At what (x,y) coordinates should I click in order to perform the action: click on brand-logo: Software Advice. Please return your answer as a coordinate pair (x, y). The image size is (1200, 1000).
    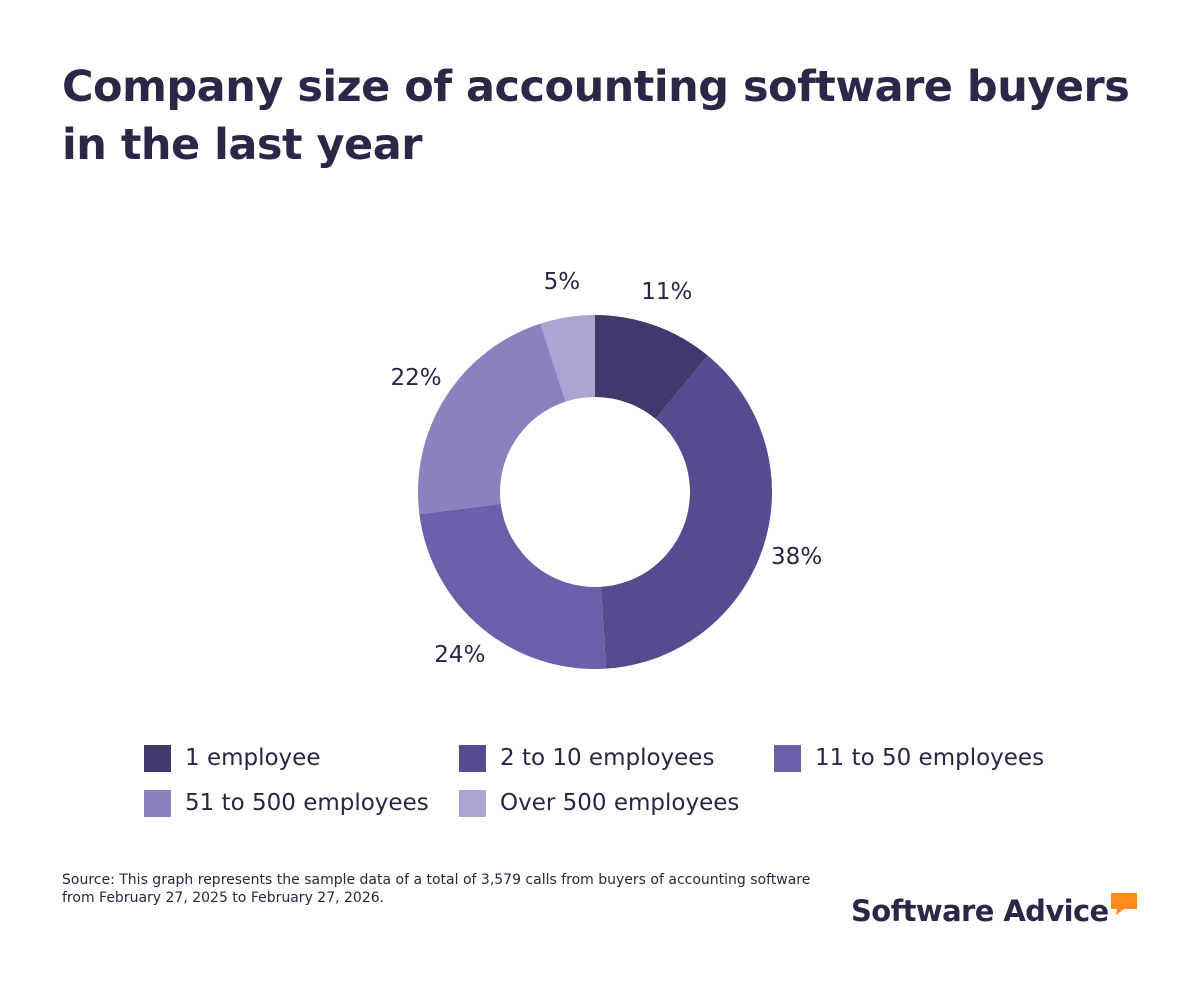
    Looking at the image, I should click on (995, 911).